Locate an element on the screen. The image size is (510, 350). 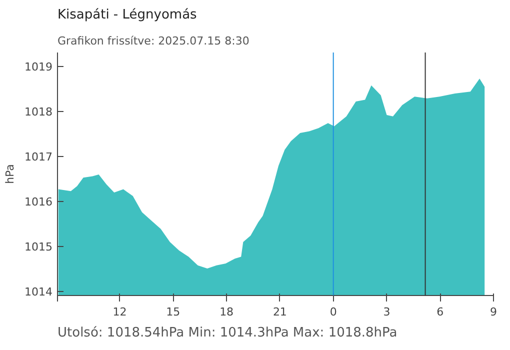
x-tick-label: 3 is located at coordinates (386, 312).